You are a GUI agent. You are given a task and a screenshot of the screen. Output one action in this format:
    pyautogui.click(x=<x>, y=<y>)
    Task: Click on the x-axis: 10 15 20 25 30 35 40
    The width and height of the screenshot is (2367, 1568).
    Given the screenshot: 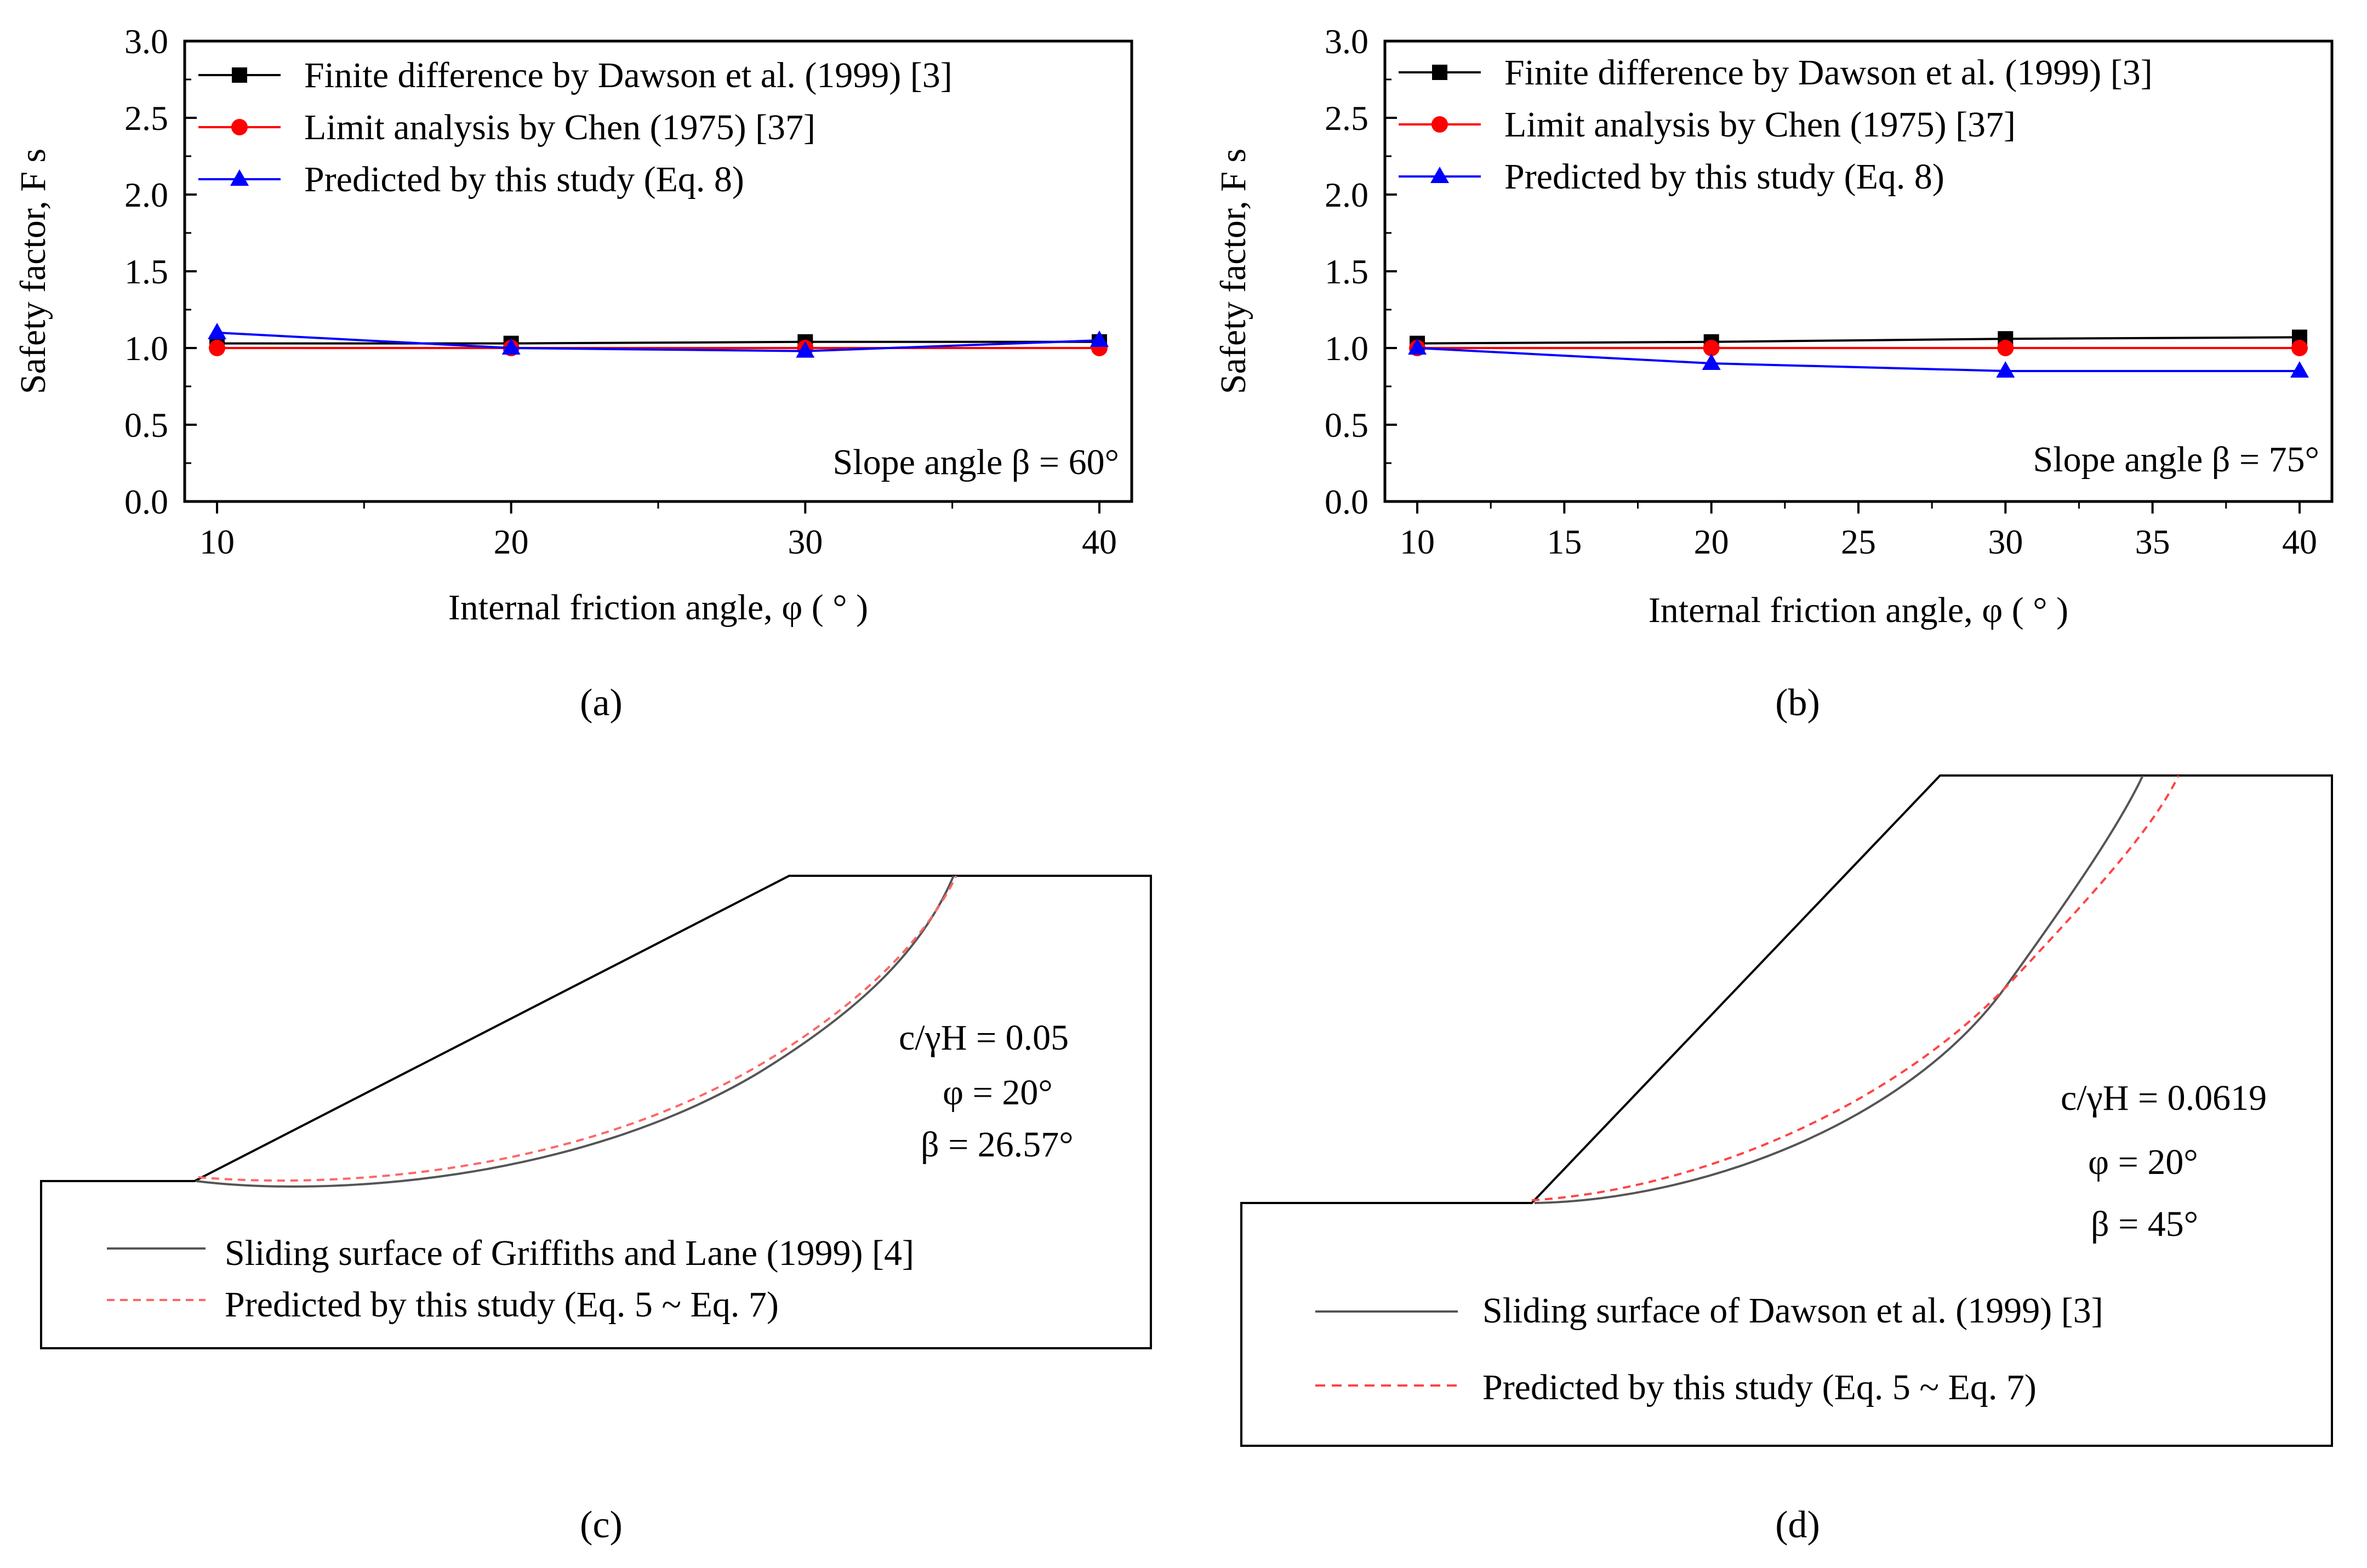 What is the action you would take?
    pyautogui.click(x=1858, y=531)
    